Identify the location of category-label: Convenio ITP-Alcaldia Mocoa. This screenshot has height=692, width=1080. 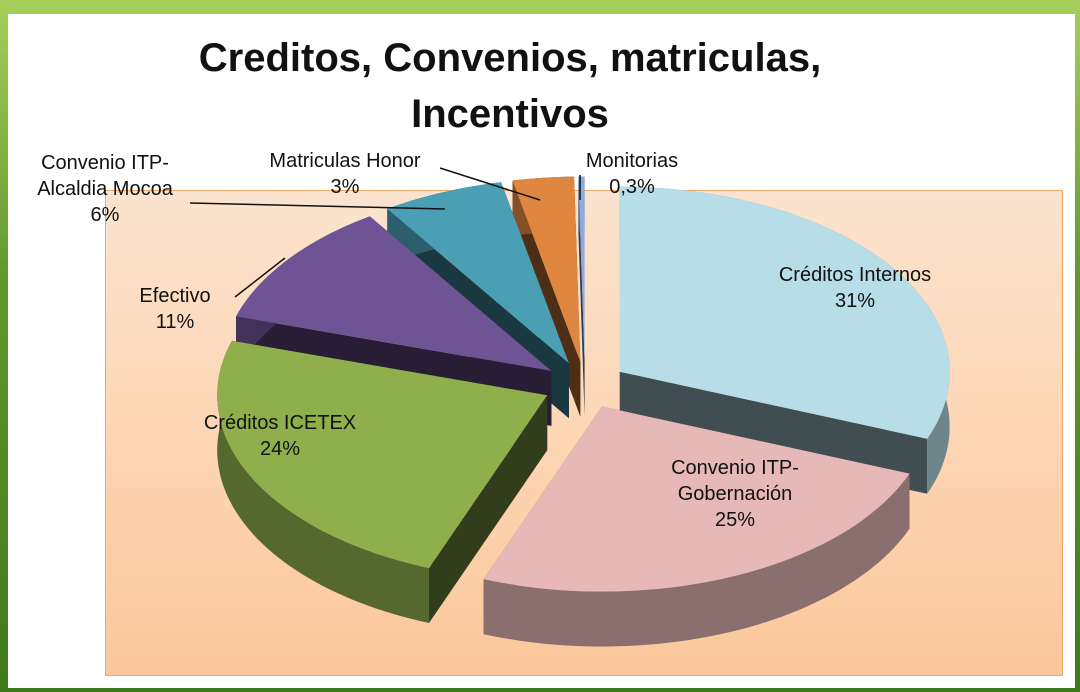
(105, 176).